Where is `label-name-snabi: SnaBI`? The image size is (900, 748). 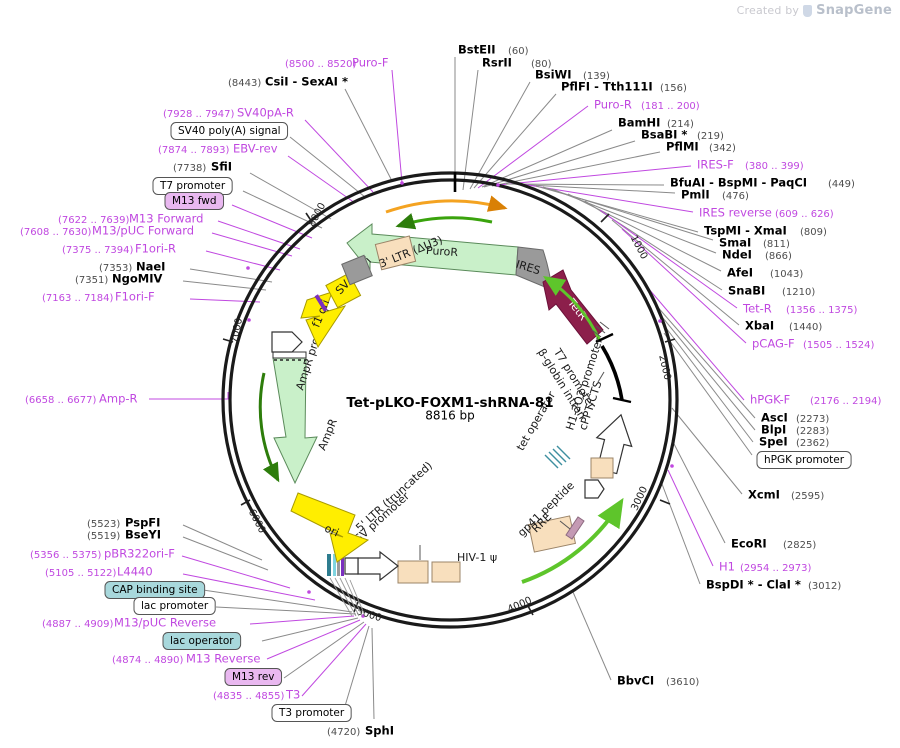 label-name-snabi: SnaBI is located at coordinates (746, 291).